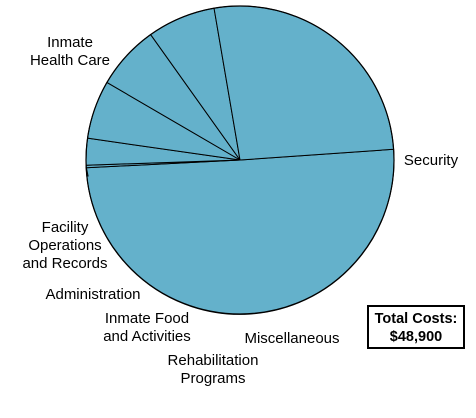 The height and width of the screenshot is (418, 476). What do you see at coordinates (416, 319) in the screenshot?
I see `total-costs-label: Total Costs:` at bounding box center [416, 319].